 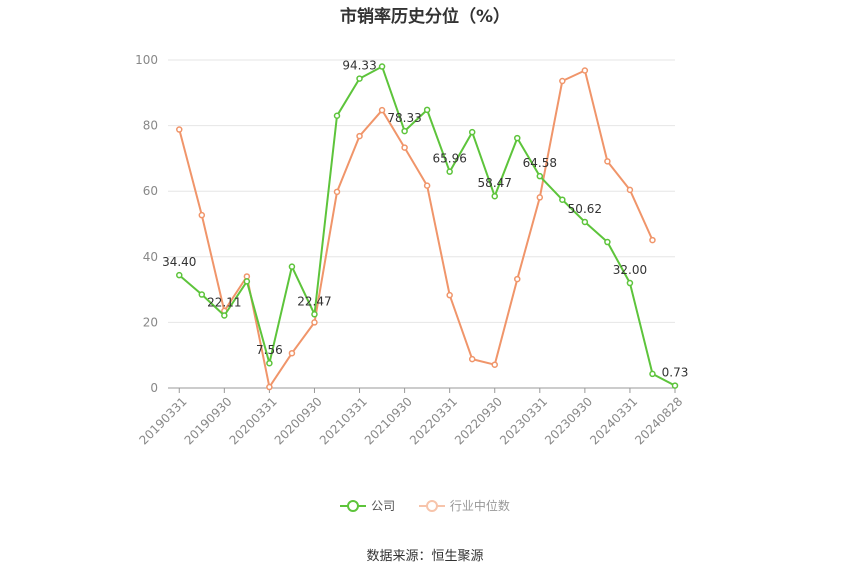 I want to click on data-label: 65.96, so click(x=449, y=159).